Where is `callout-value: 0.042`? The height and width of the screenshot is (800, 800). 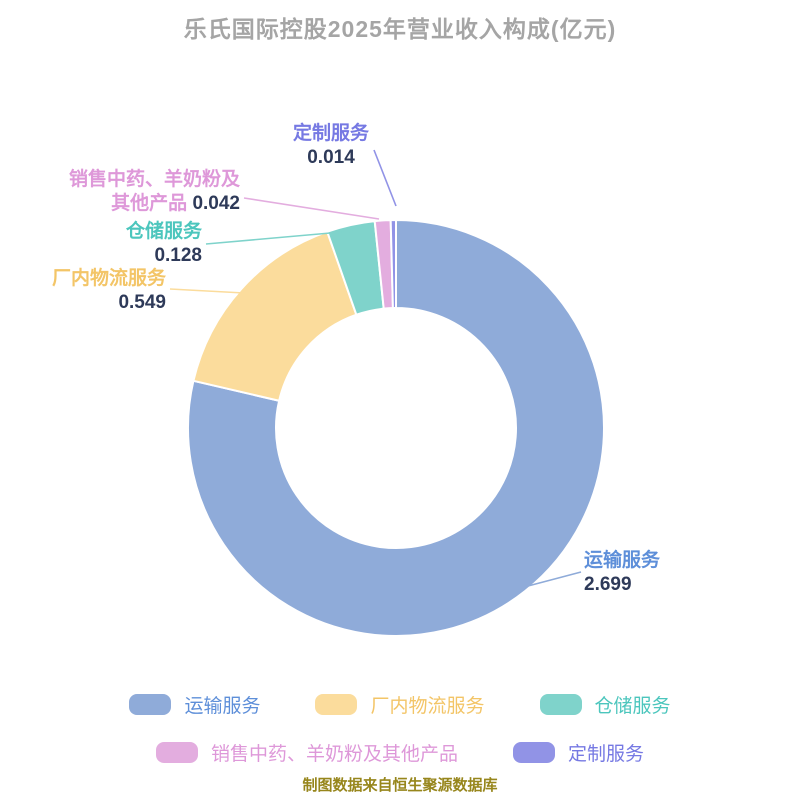 callout-value: 0.042 is located at coordinates (216, 203).